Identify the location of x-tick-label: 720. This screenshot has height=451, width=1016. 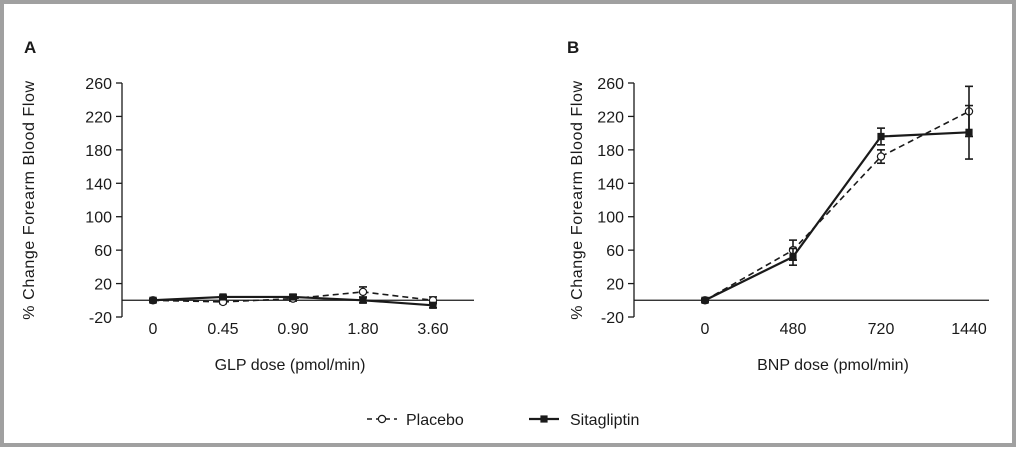
(881, 329).